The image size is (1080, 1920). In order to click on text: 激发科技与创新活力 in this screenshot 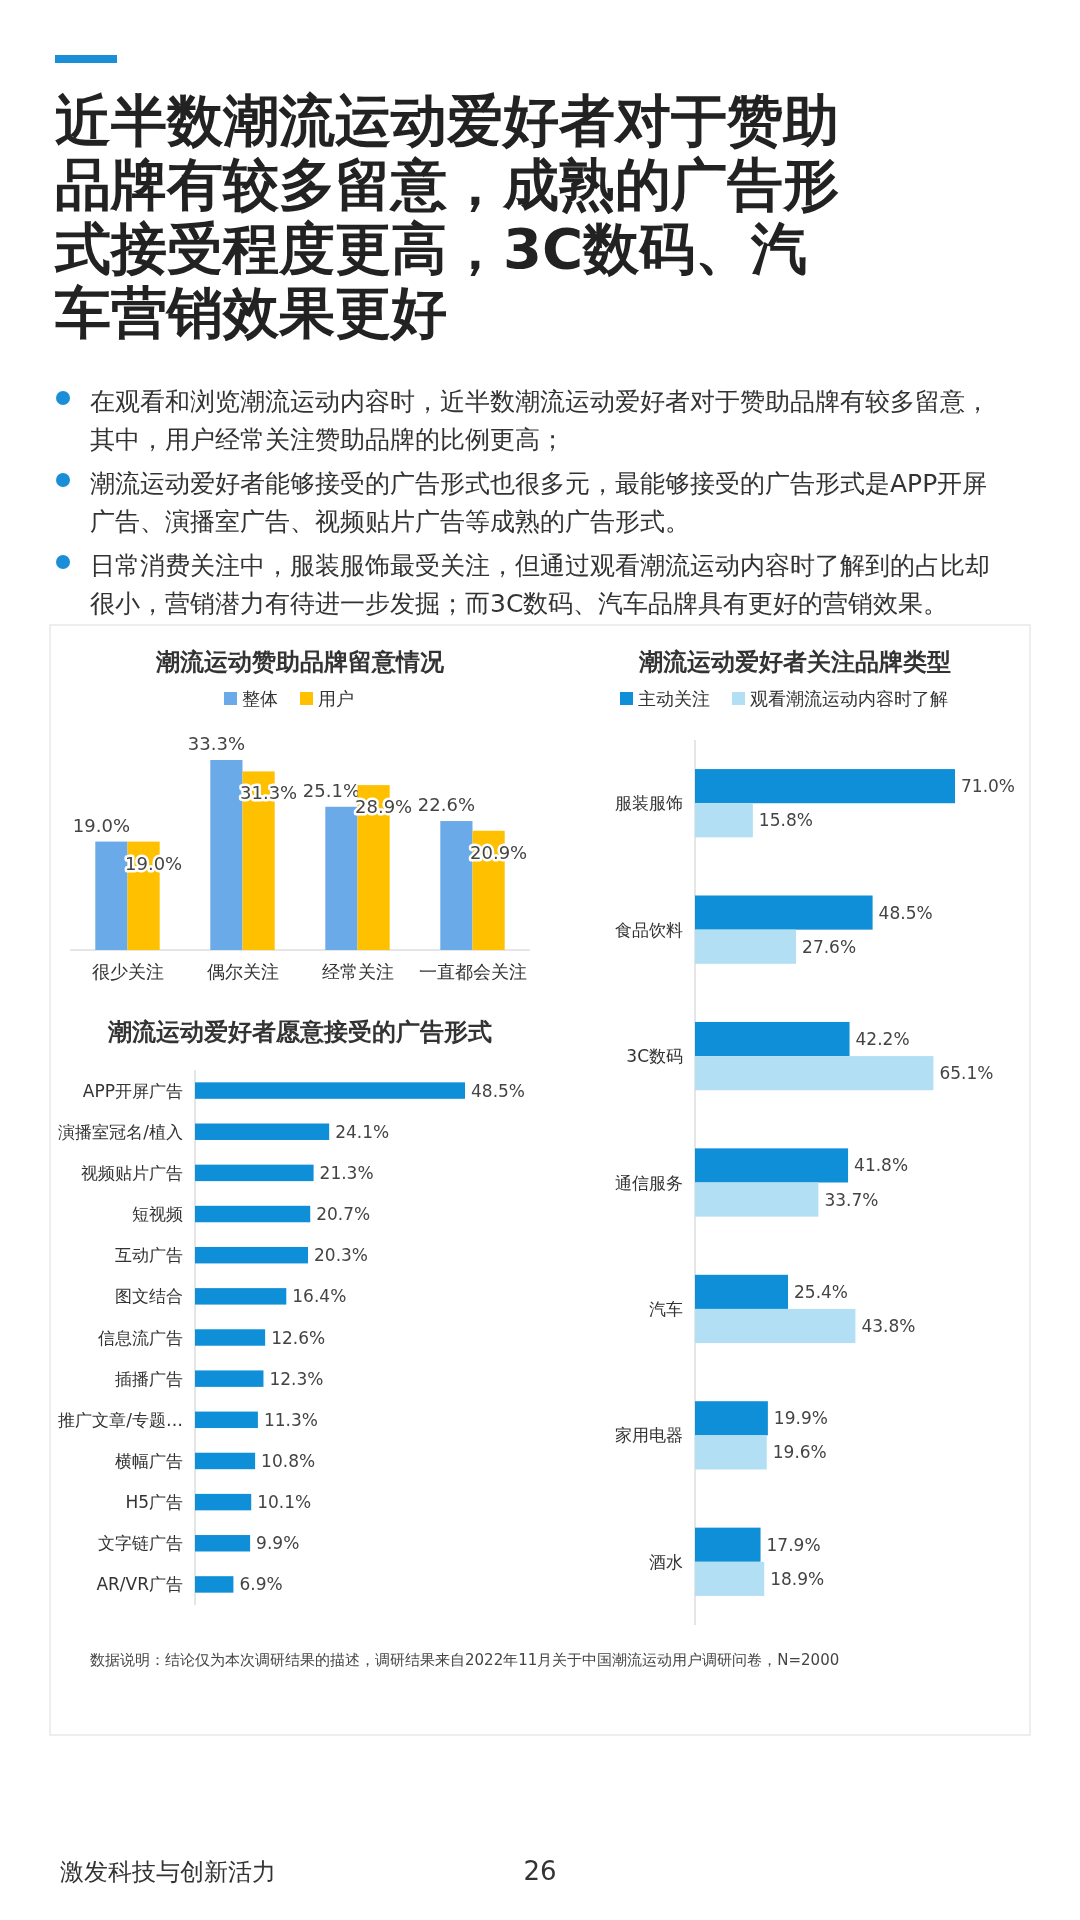, I will do `click(168, 1872)`.